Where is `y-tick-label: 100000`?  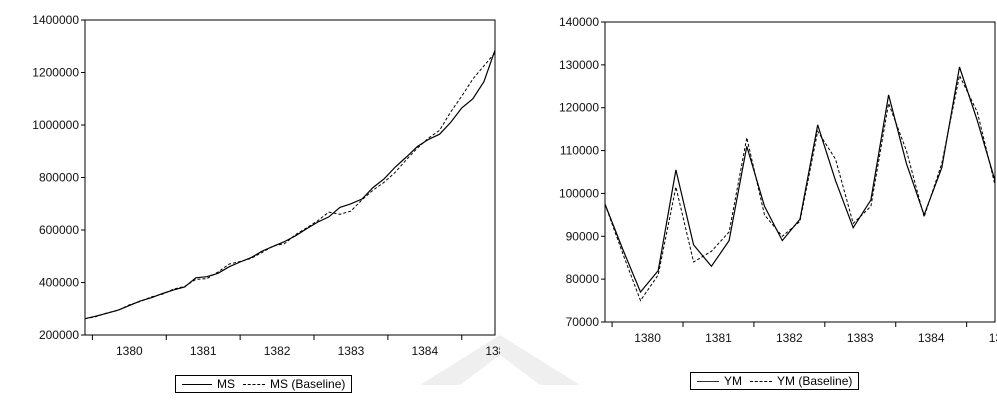
y-tick-label: 100000 is located at coordinates (579, 193).